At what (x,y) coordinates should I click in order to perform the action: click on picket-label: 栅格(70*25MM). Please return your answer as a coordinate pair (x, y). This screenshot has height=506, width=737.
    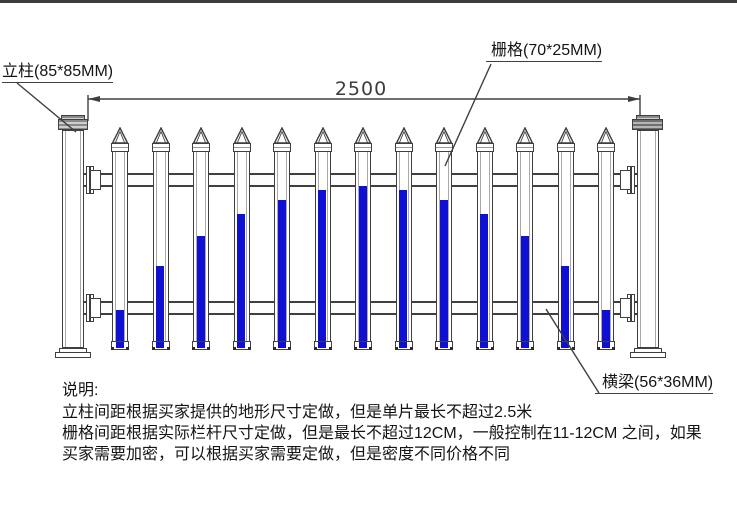
    Looking at the image, I should click on (544, 51).